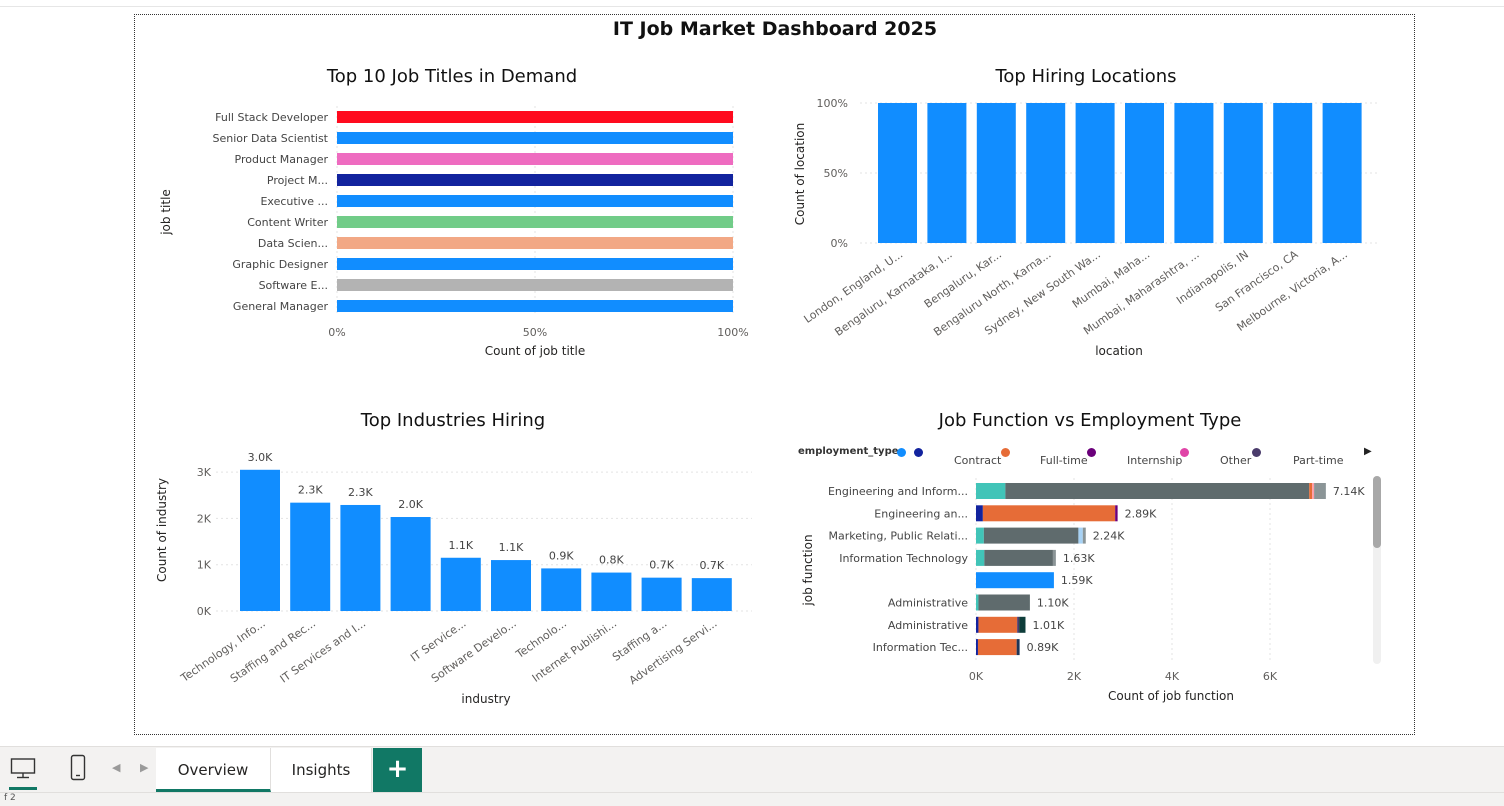 This screenshot has height=806, width=1504. Describe the element at coordinates (1119, 351) in the screenshot. I see `x-axis-title: location` at that location.